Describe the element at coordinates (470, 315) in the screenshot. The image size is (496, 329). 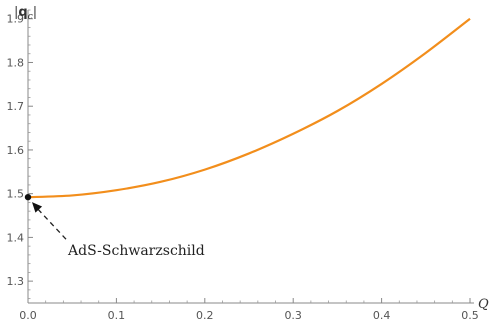
I see `x-tick-label: 0.5` at that location.